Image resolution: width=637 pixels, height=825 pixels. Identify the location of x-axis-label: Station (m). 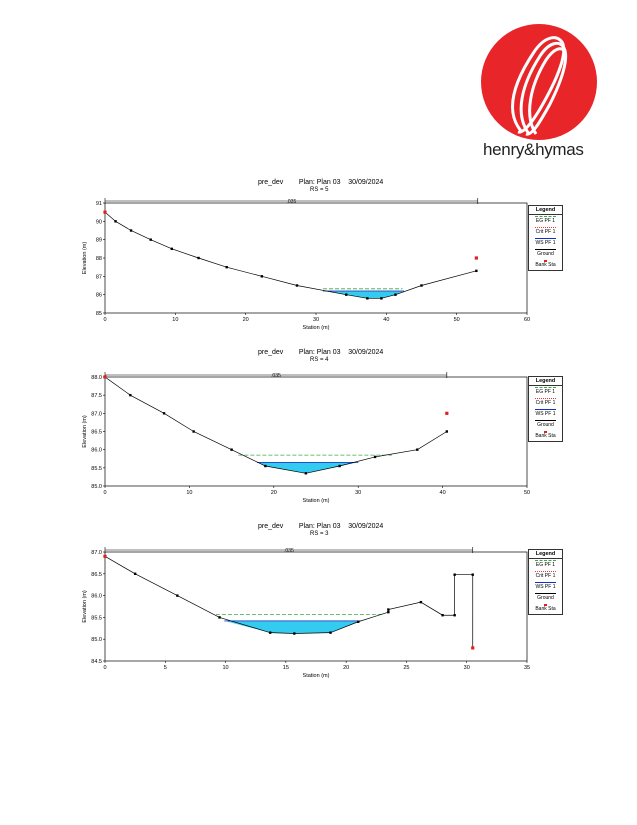
(316, 501).